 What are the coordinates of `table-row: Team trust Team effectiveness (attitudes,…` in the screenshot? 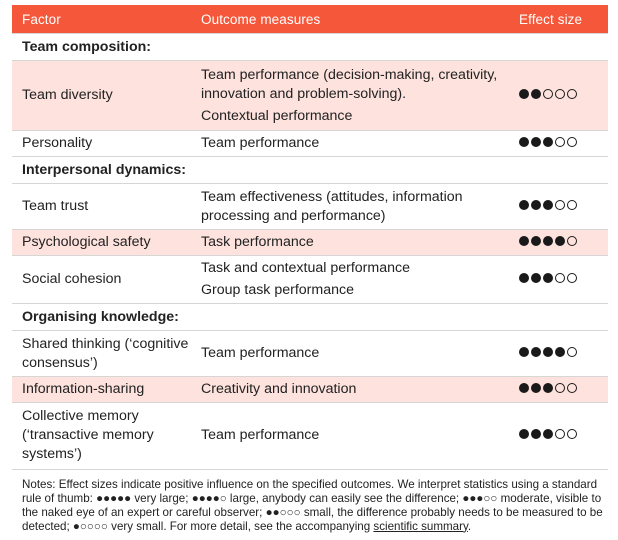 It's located at (310, 206).